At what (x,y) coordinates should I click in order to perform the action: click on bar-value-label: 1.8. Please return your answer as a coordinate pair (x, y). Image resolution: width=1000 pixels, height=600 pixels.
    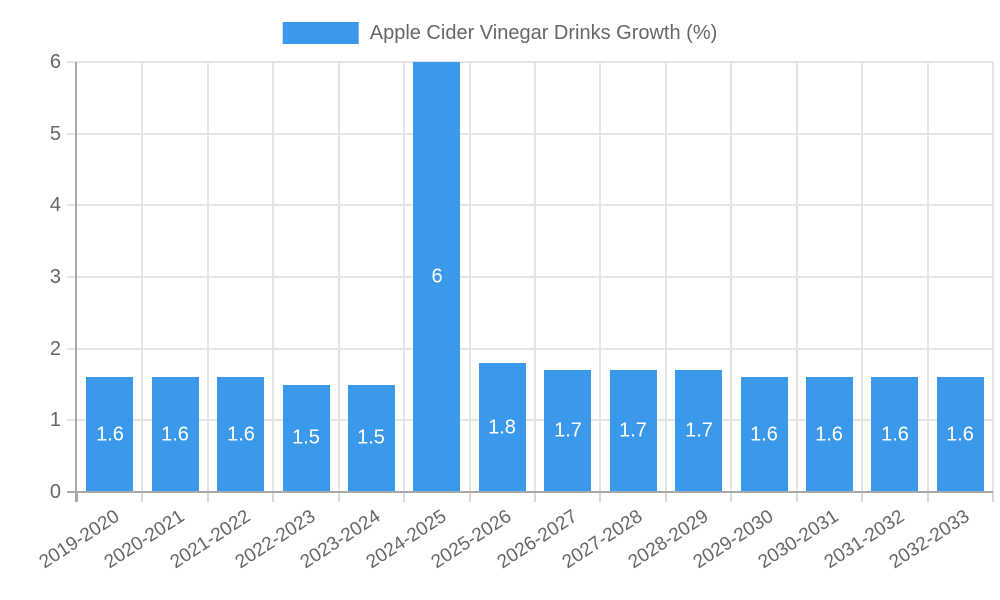
    Looking at the image, I should click on (502, 427).